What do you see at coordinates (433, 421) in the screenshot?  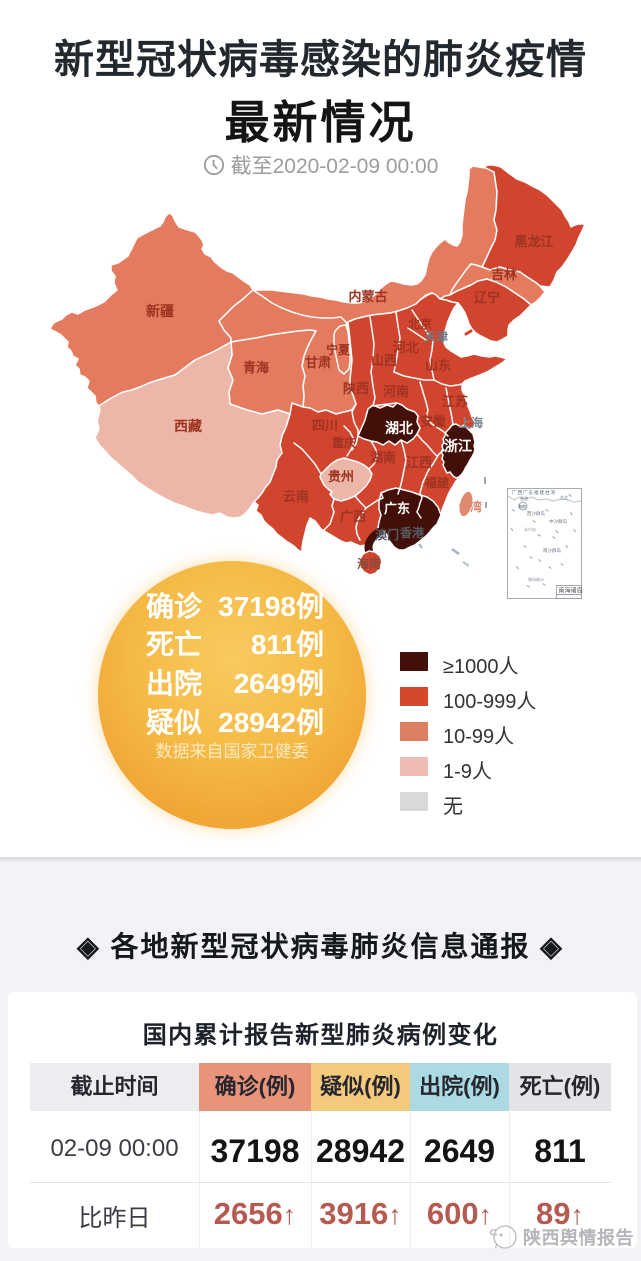 I see `svg-text: 安徽` at bounding box center [433, 421].